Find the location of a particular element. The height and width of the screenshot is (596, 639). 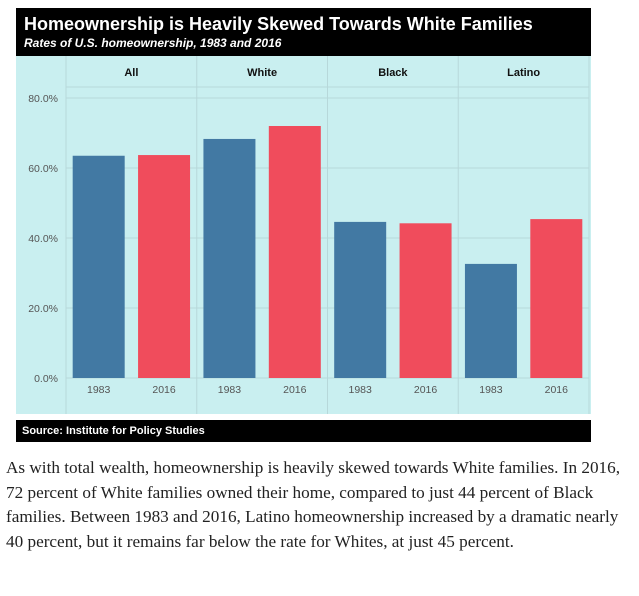

y-tick-label: 80.0% is located at coordinates (43, 99).